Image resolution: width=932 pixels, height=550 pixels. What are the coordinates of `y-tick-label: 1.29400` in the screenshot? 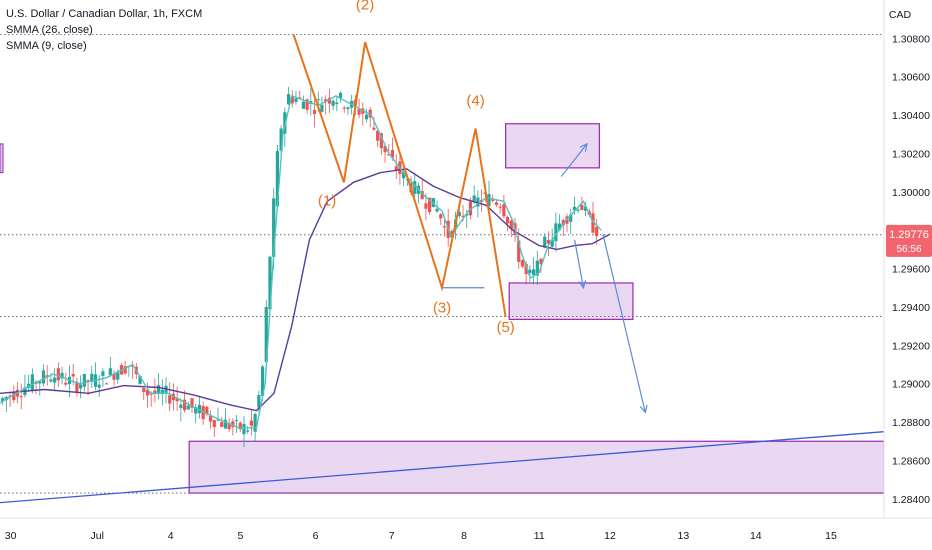 It's located at (911, 308).